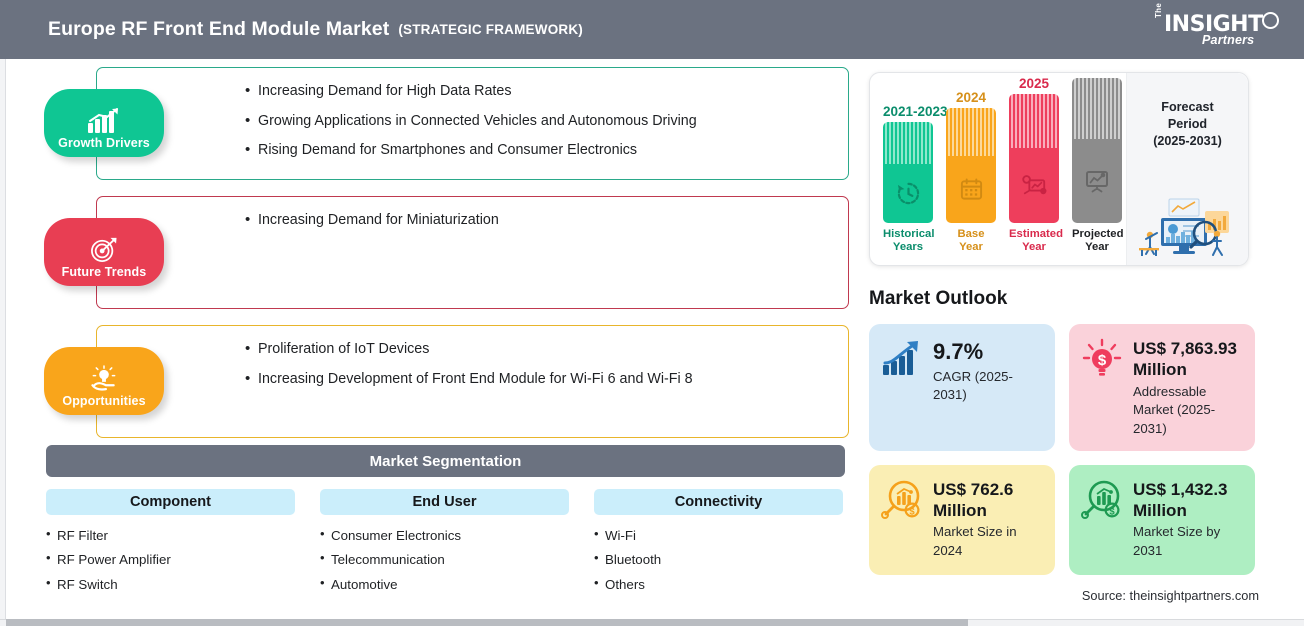 This screenshot has width=1304, height=626. What do you see at coordinates (104, 378) in the screenshot?
I see `lightbulb-hand-icon` at bounding box center [104, 378].